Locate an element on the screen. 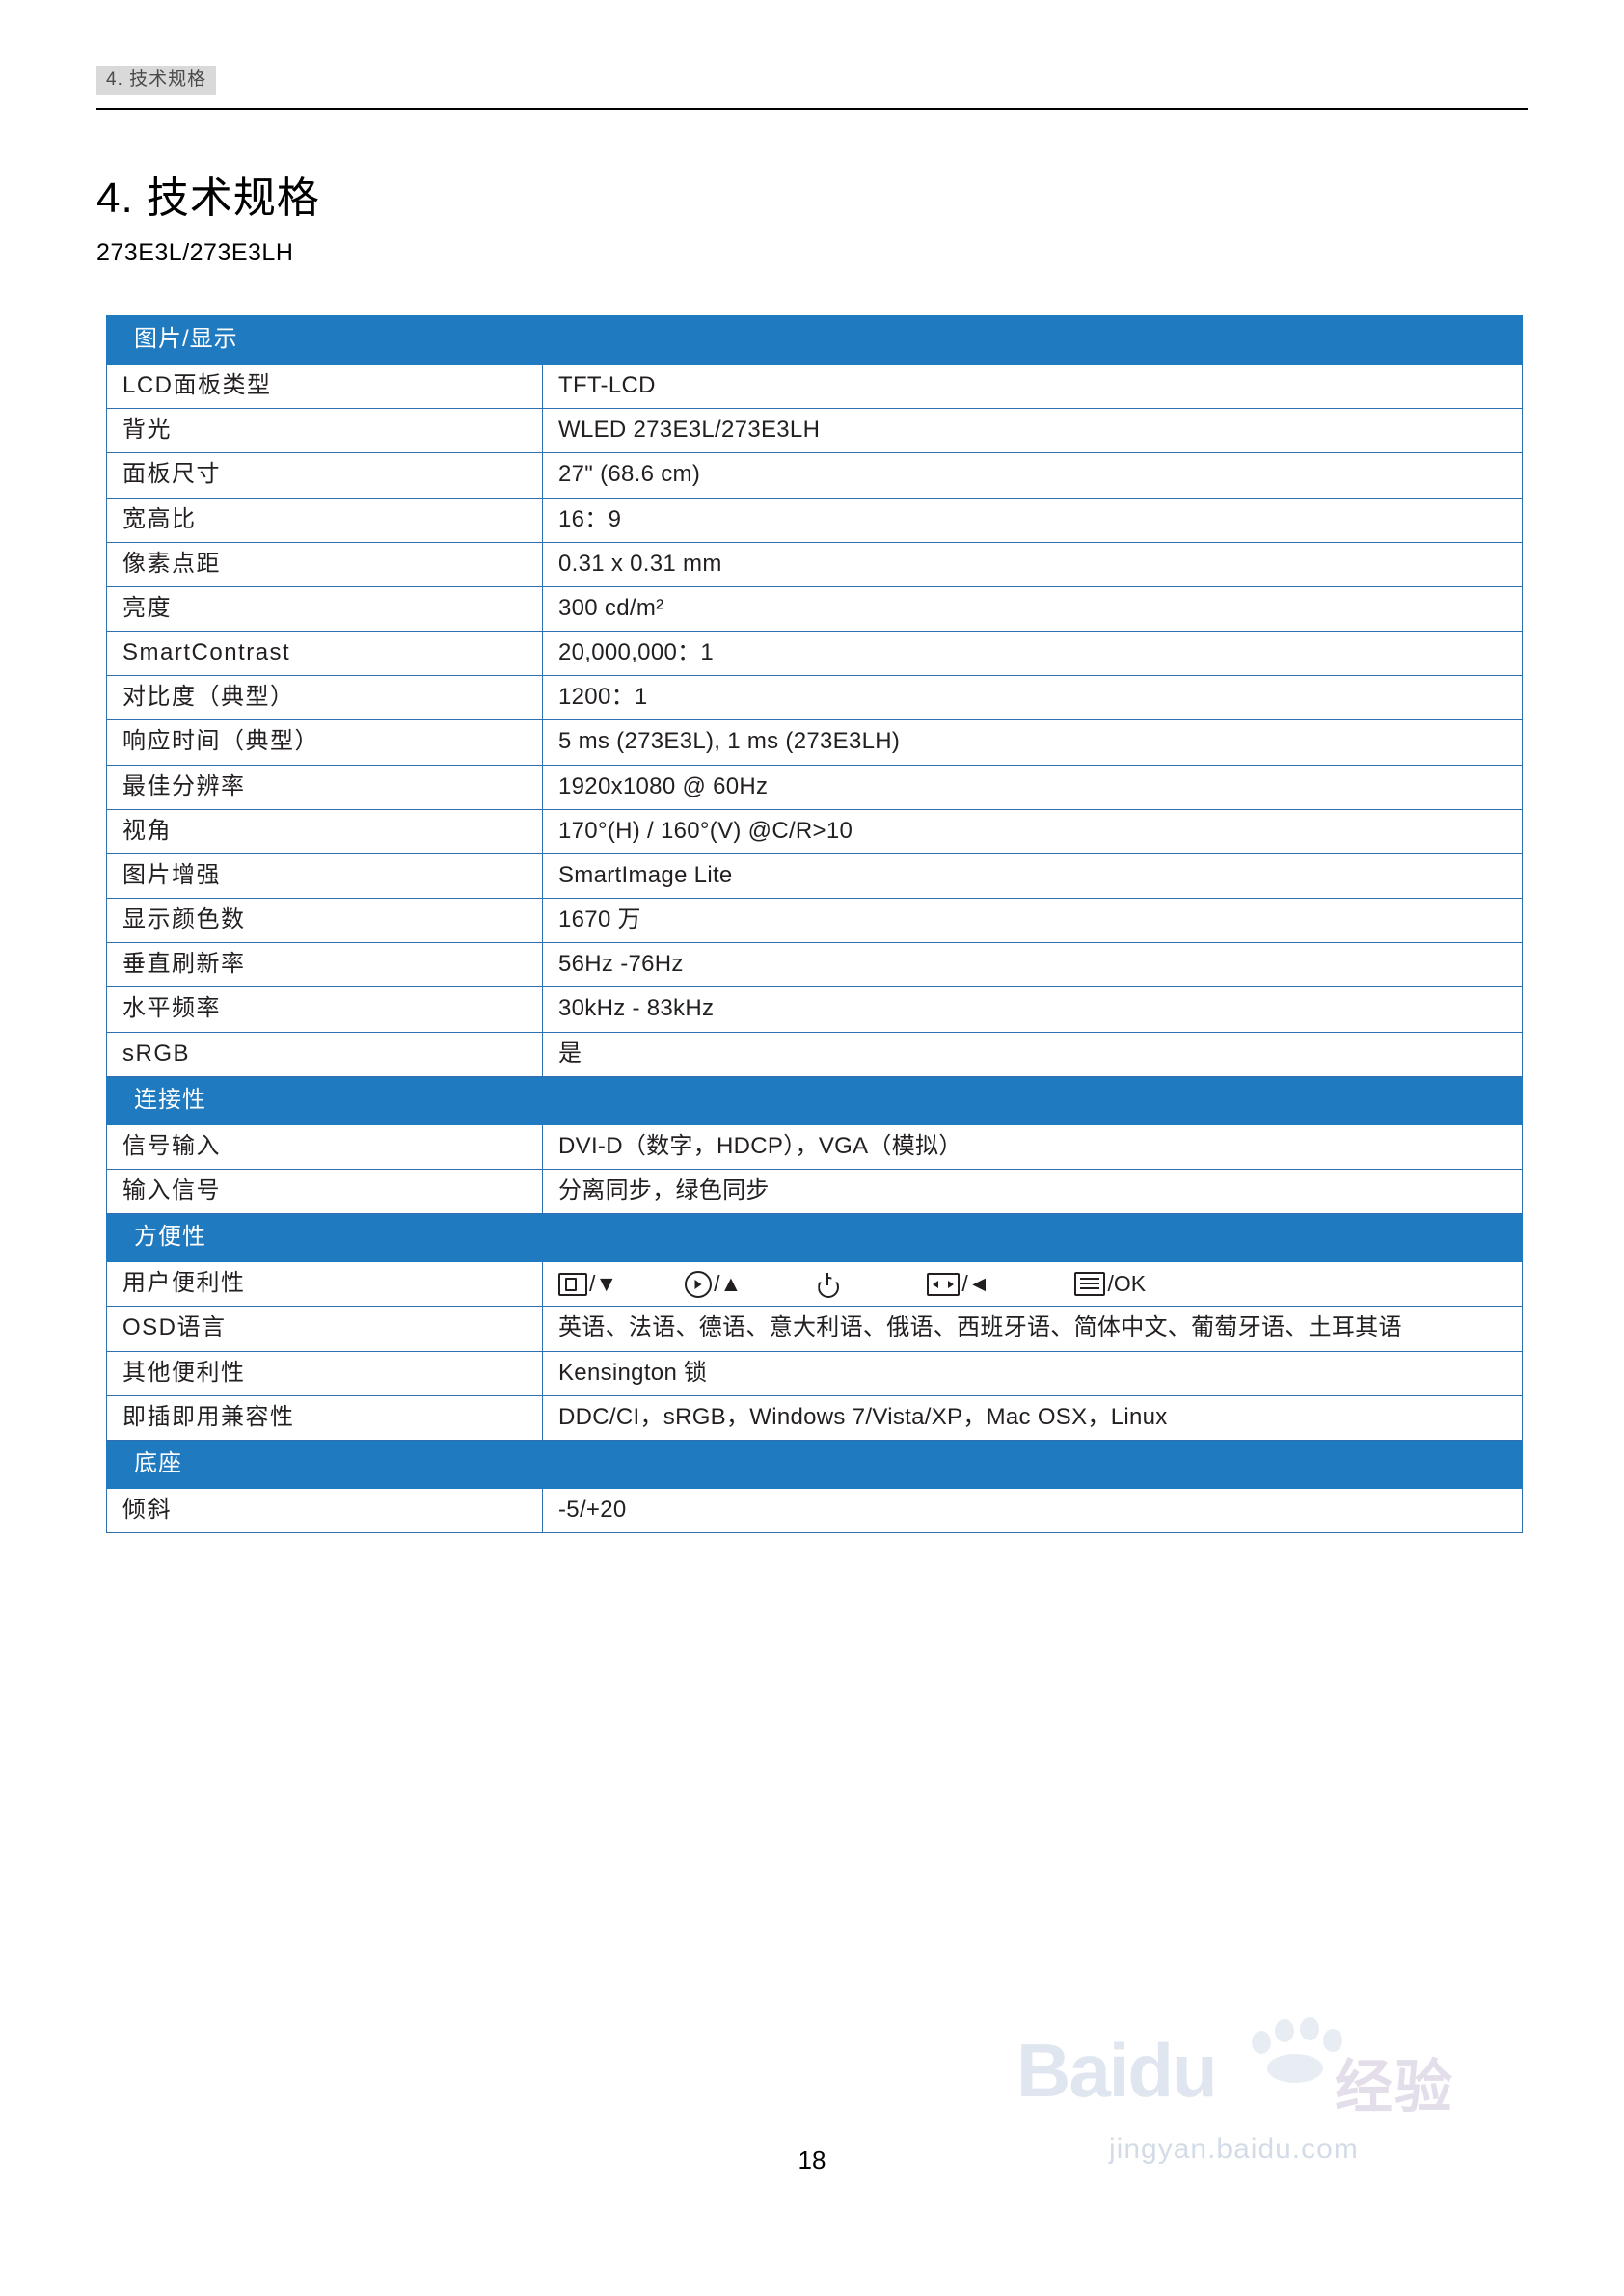 The height and width of the screenshot is (2296, 1624). power-icon-group is located at coordinates (829, 1283).